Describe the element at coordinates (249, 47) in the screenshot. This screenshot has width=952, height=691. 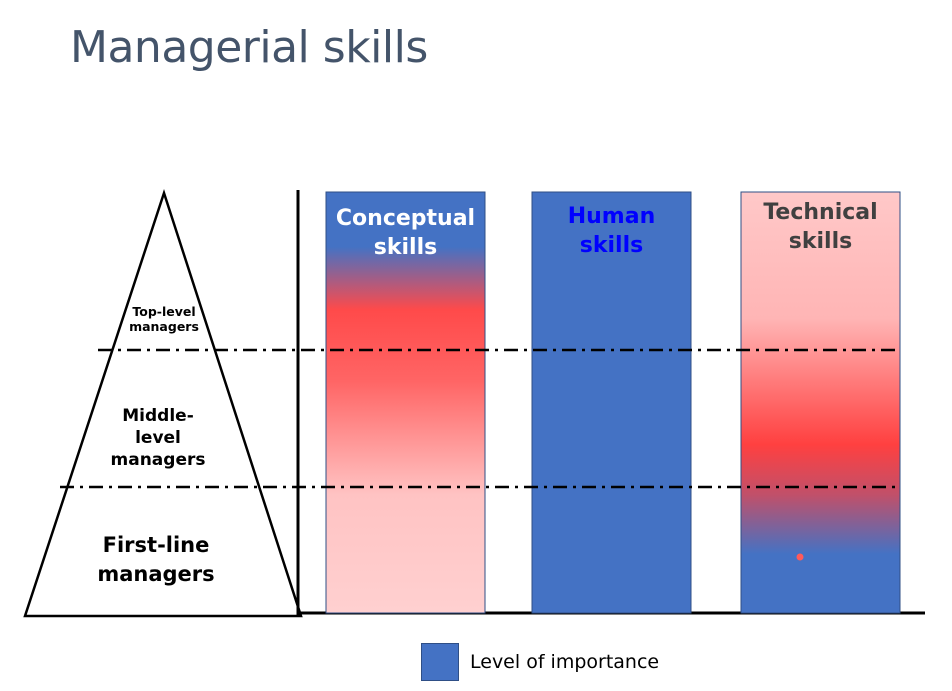
I see `page-title: Managerial skills` at that location.